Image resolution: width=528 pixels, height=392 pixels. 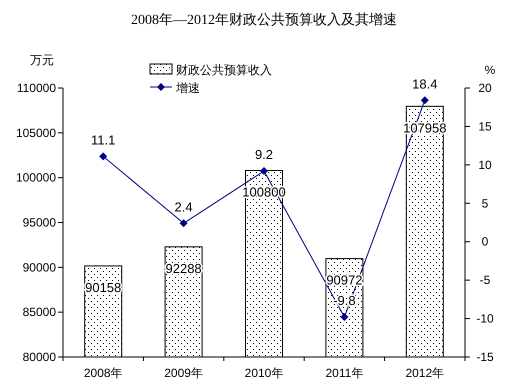 I want to click on y2-tick-label: -5, so click(x=485, y=280).